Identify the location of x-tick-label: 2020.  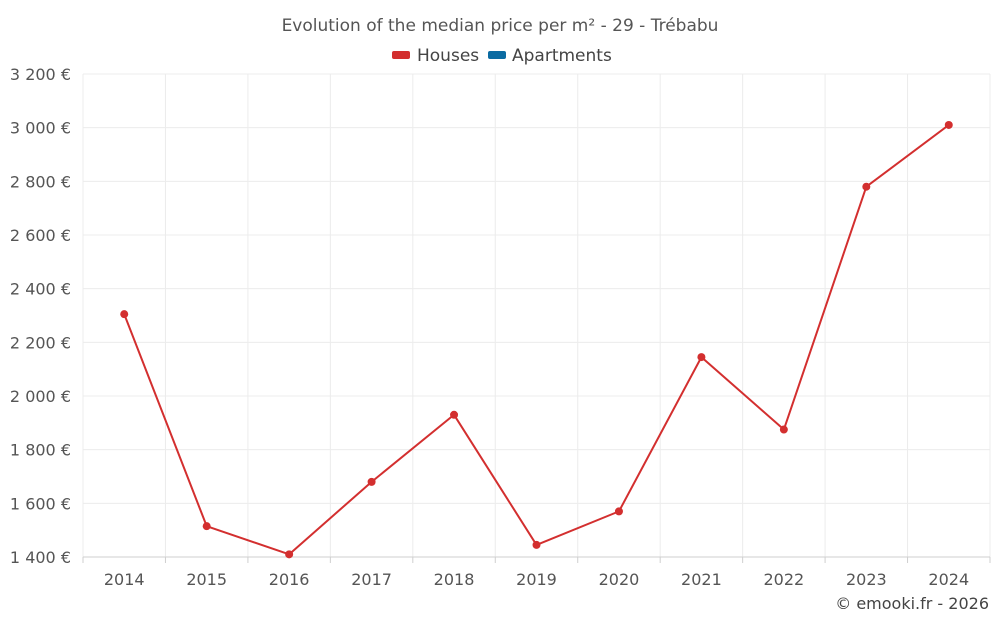
(619, 579).